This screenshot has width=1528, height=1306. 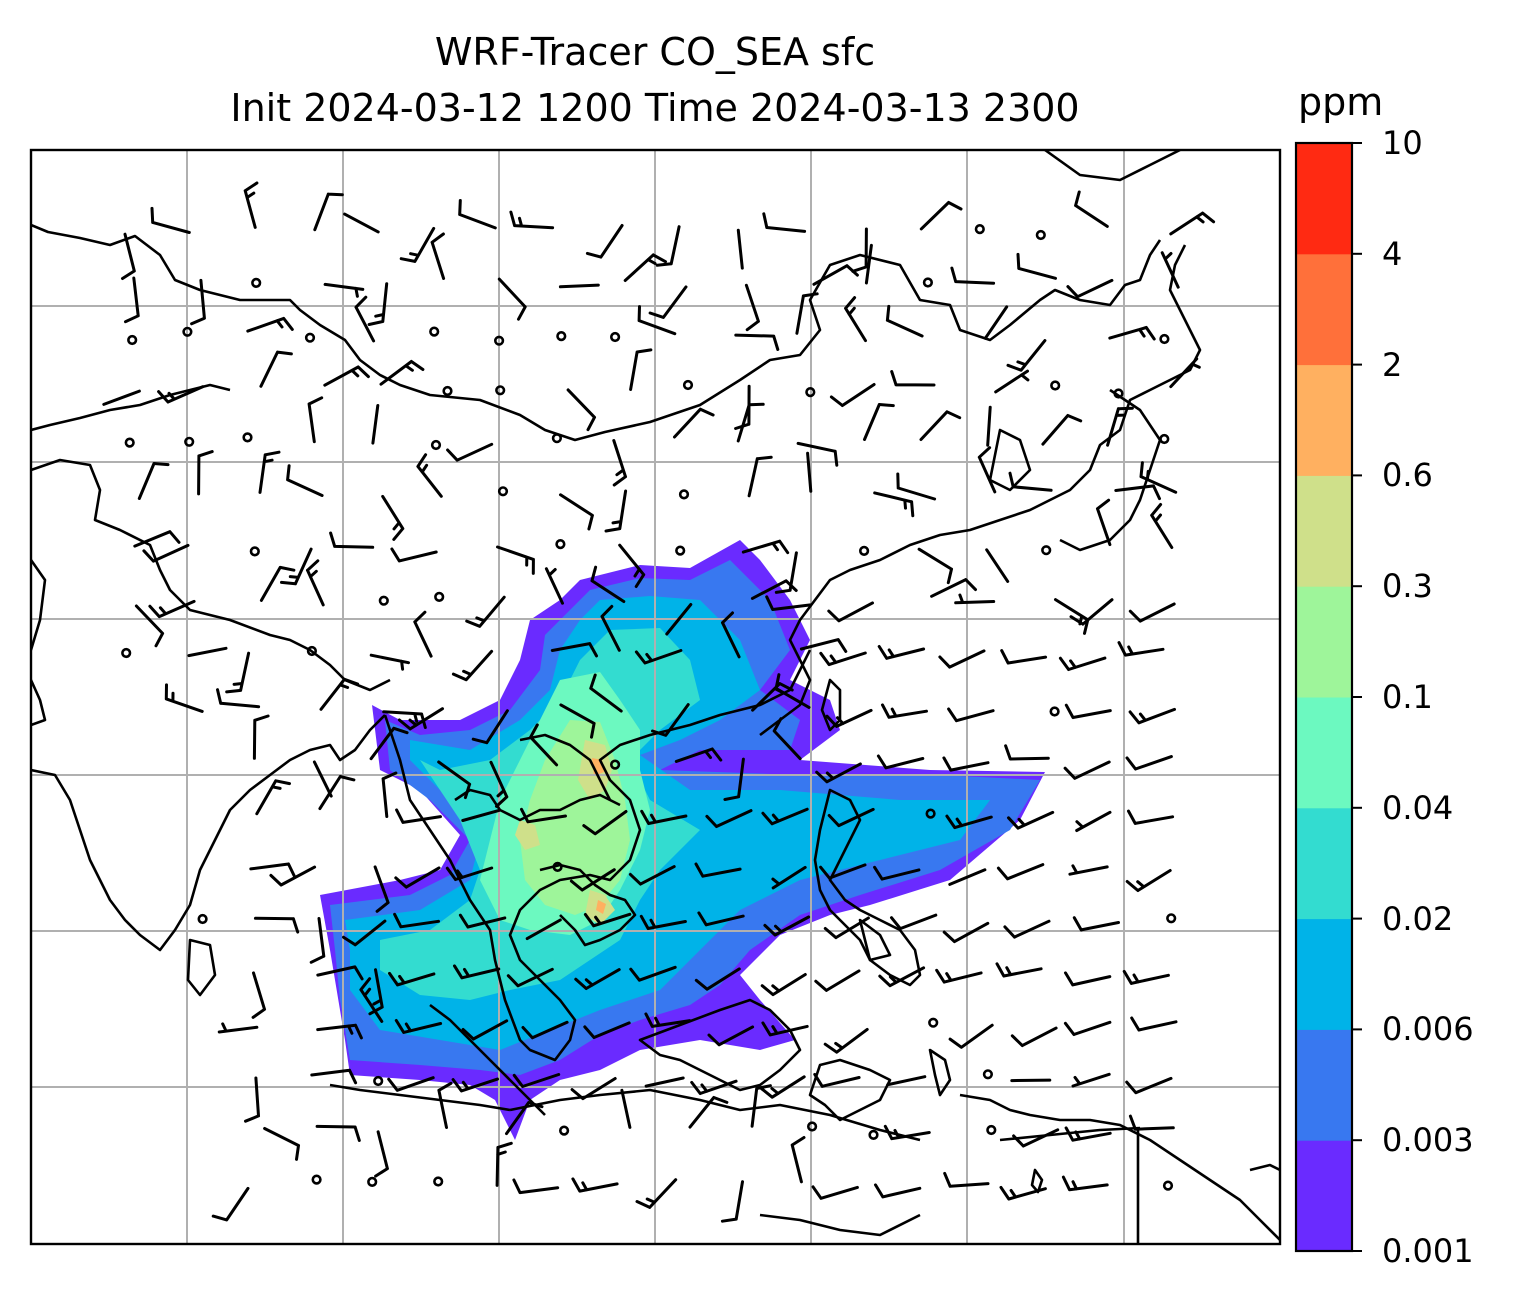 What do you see at coordinates (1428, 1029) in the screenshot?
I see `colorbar-tick-label: 0.006` at bounding box center [1428, 1029].